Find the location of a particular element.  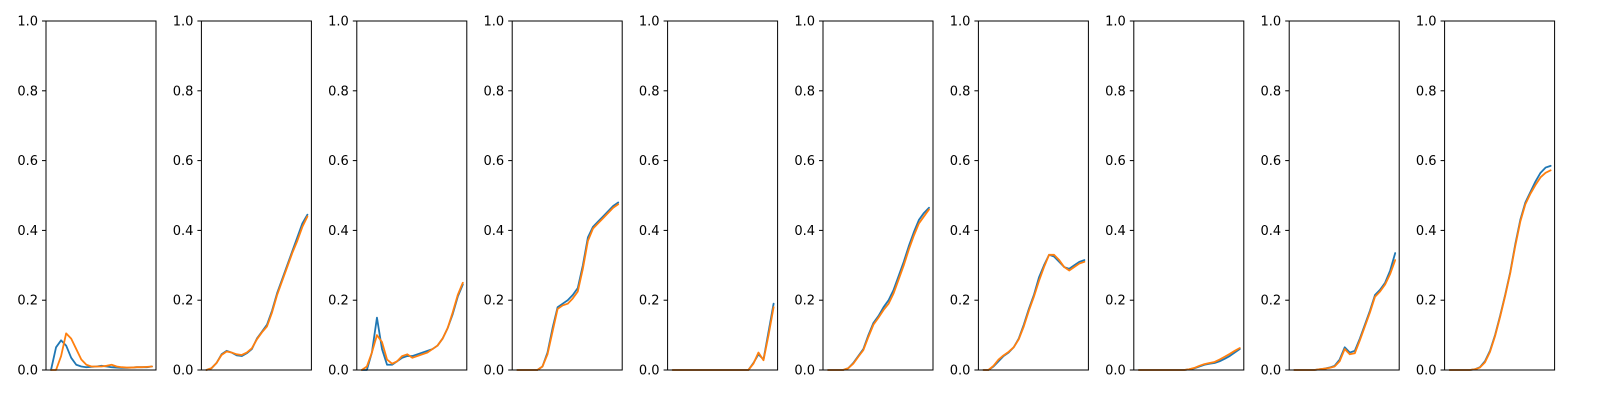

subplot-10: 0.0 0.2 0.4 0.6 0.8 1.0 is located at coordinates (1486, 197).